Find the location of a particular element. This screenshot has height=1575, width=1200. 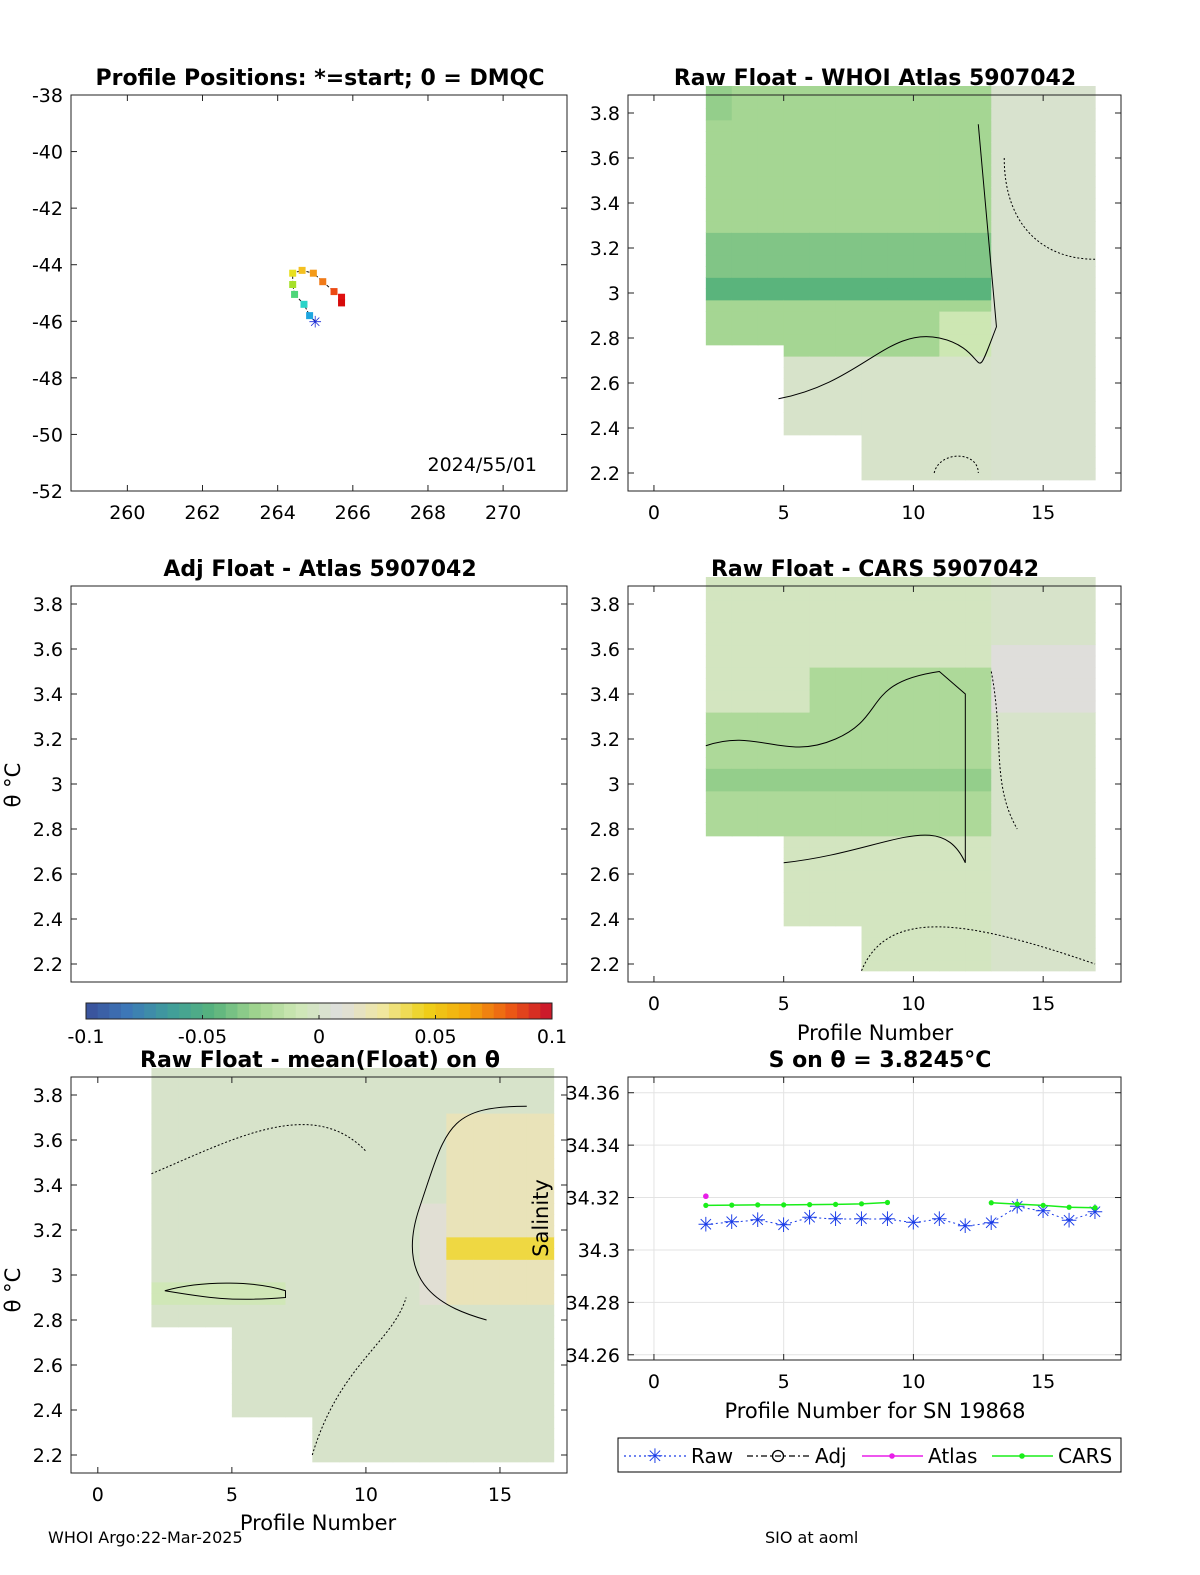

ytick-label: 3.2 is located at coordinates (48, 740).